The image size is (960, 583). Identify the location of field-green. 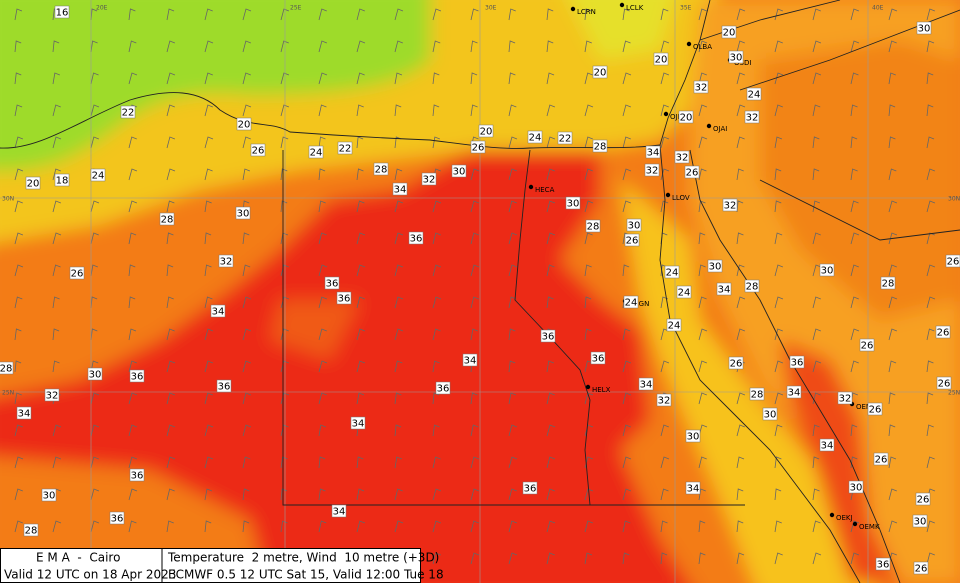
(215, 85).